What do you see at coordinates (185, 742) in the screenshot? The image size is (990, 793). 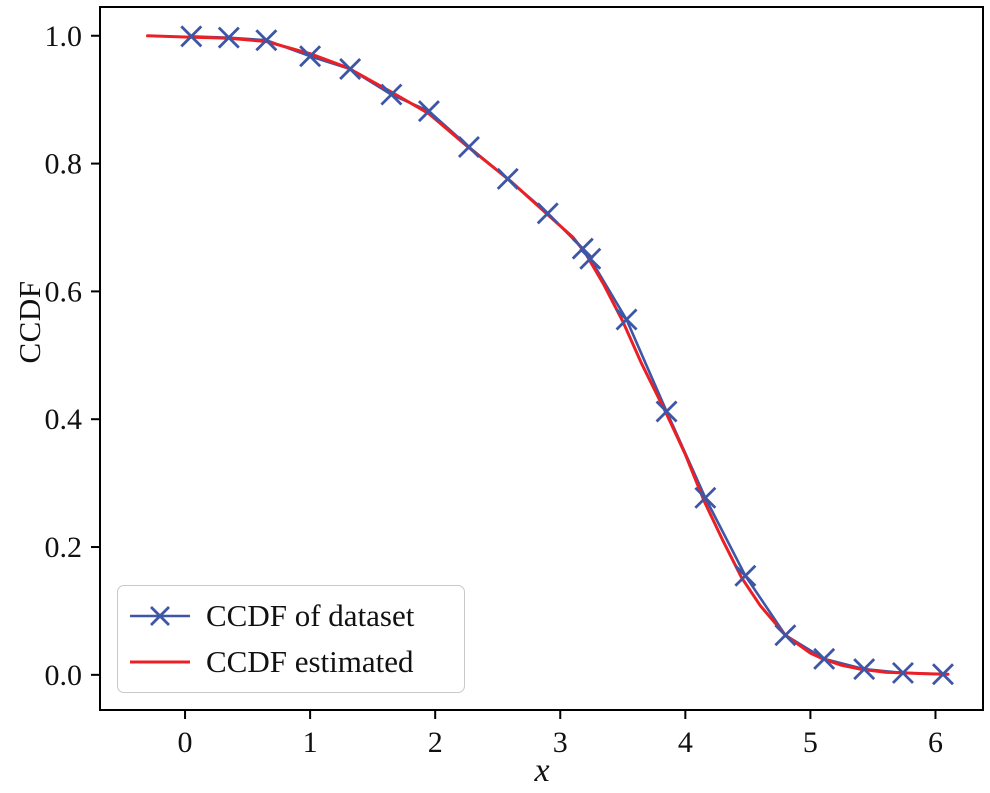 I see `x-tick-label: 0` at bounding box center [185, 742].